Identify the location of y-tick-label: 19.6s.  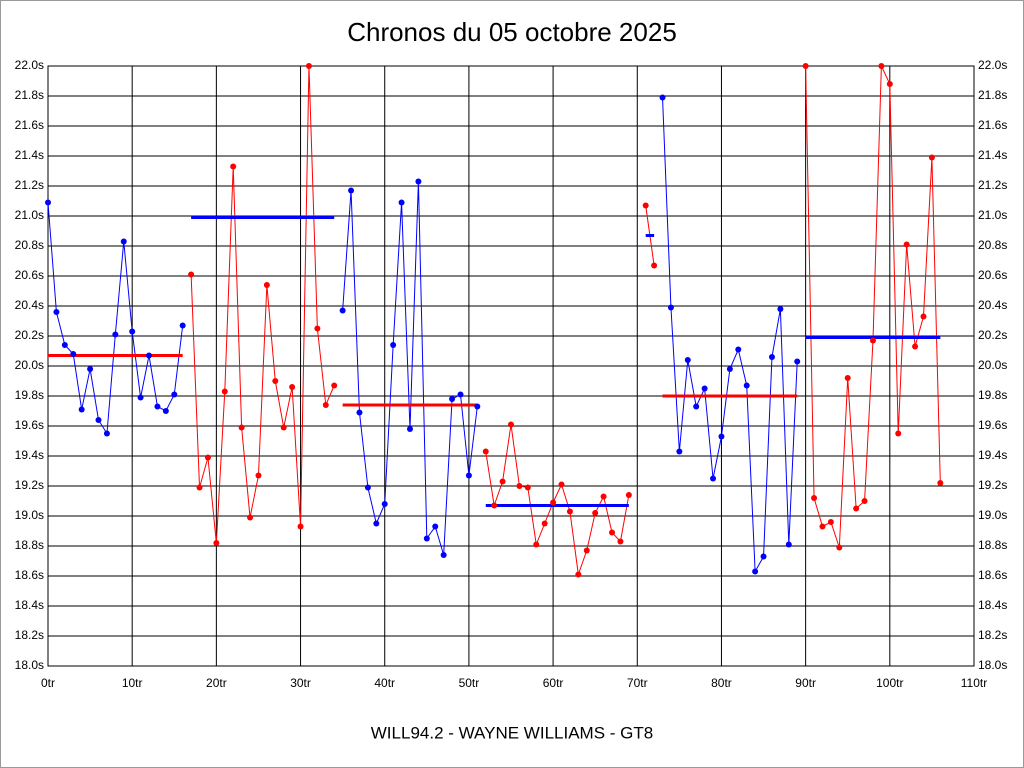
(29, 425).